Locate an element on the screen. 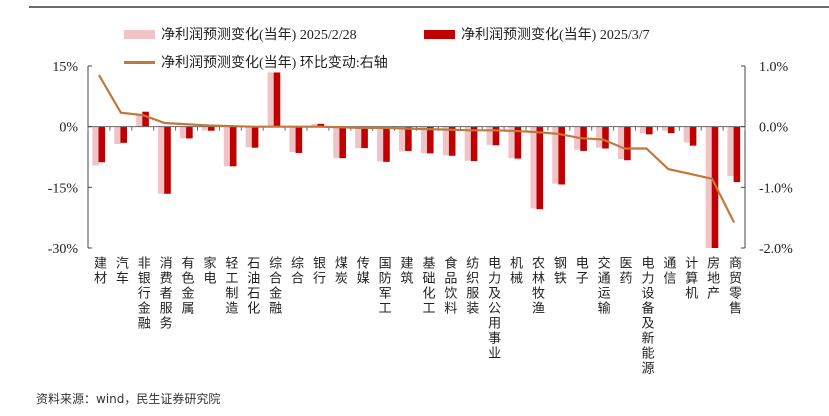 Image resolution: width=829 pixels, height=416 pixels. y-left-tick-label: -15% is located at coordinates (63, 188).